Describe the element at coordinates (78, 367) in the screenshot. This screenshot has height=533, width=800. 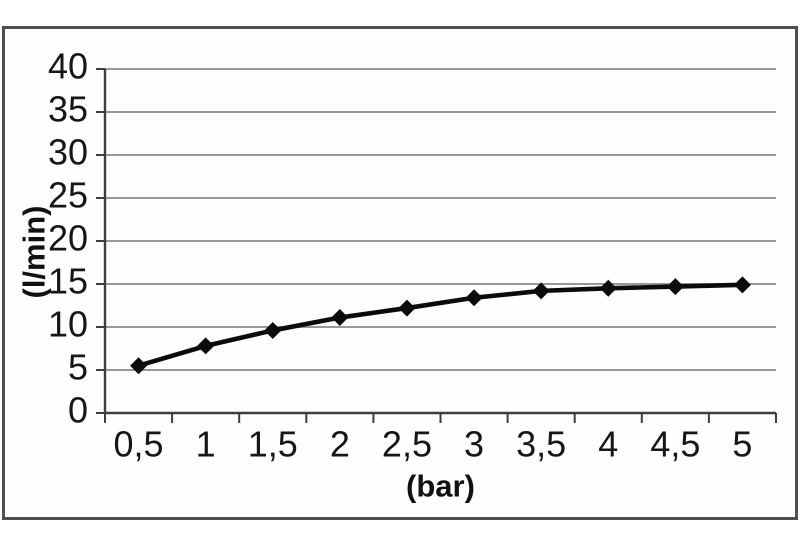
I see `y-tick-label: 5` at that location.